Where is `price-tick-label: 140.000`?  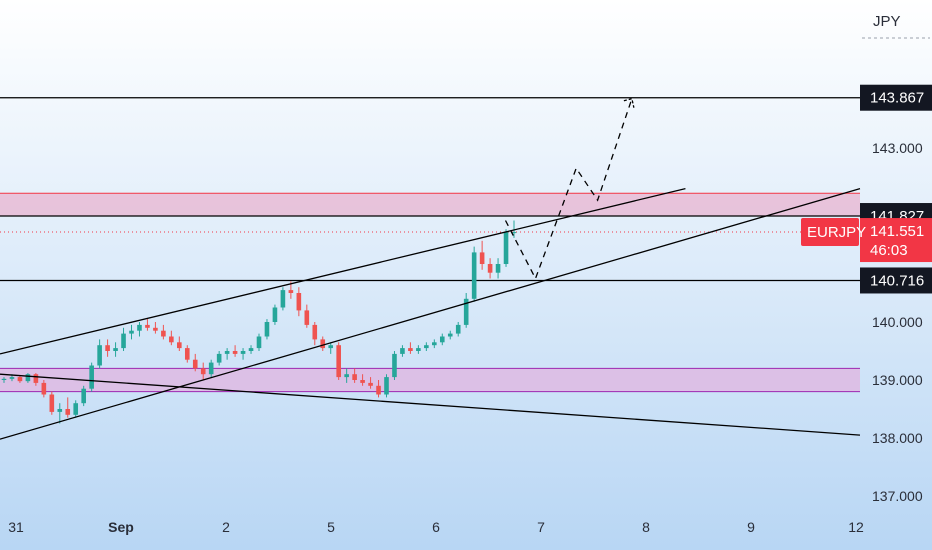 price-tick-label: 140.000 is located at coordinates (897, 322).